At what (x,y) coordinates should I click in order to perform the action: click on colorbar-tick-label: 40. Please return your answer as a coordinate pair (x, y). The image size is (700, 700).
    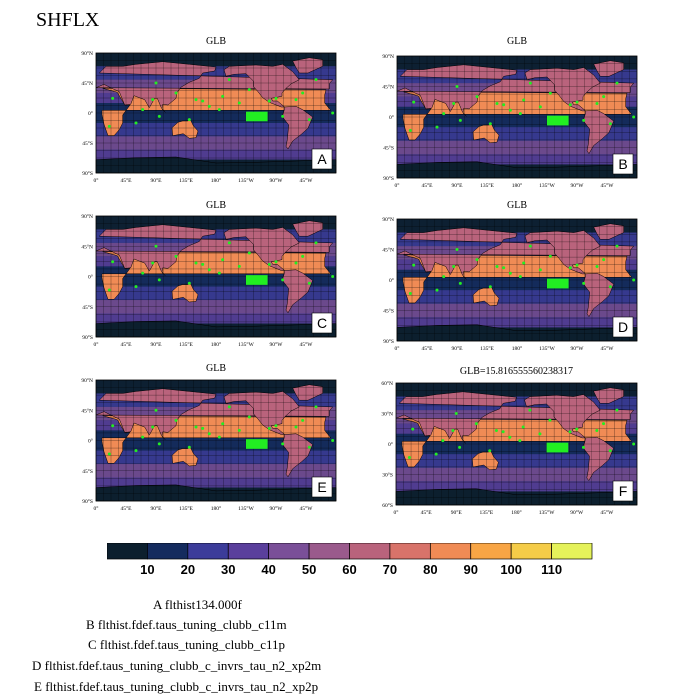
    Looking at the image, I should click on (268, 569).